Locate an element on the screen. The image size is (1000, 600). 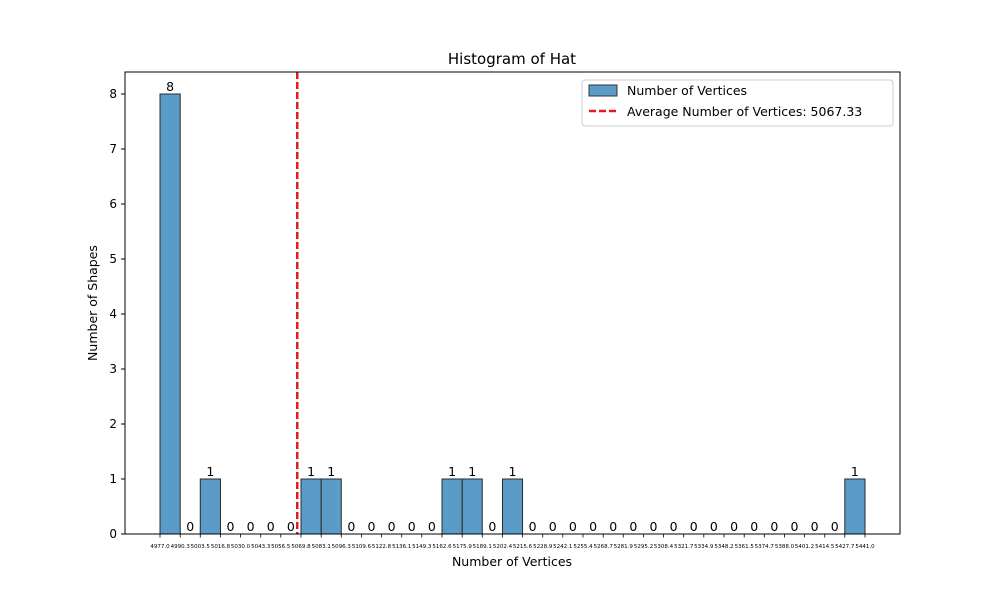
x-axis-label: Number of Vertices is located at coordinates (512, 561).